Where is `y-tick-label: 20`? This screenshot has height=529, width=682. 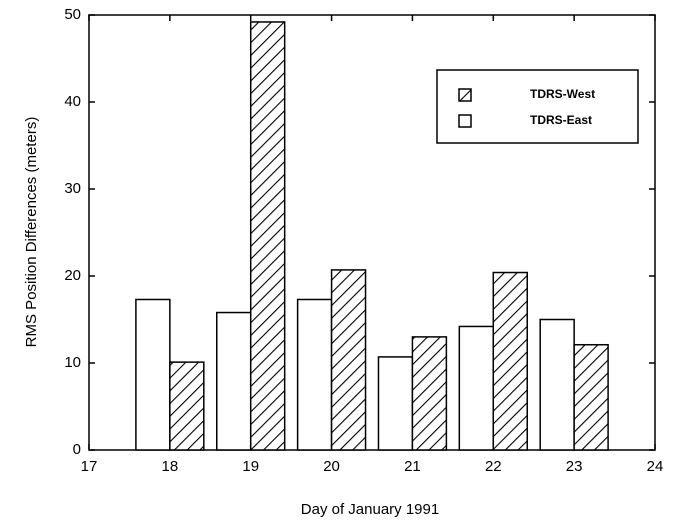 y-tick-label: 20 is located at coordinates (72, 275).